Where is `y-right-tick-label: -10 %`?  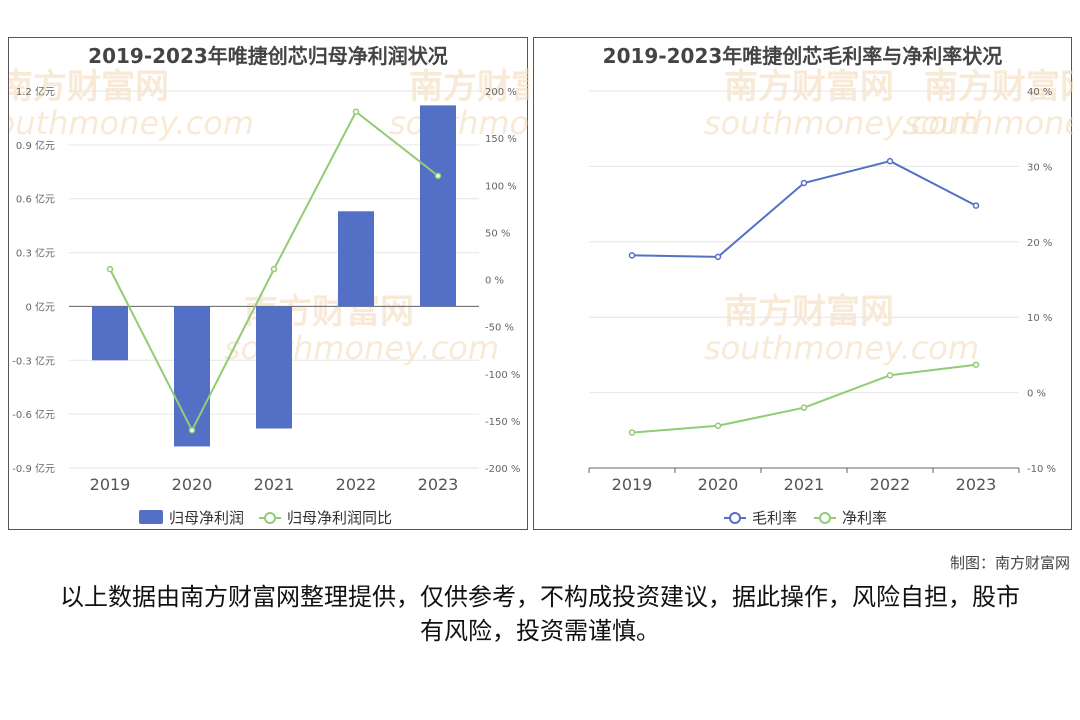 y-right-tick-label: -10 % is located at coordinates (1041, 469).